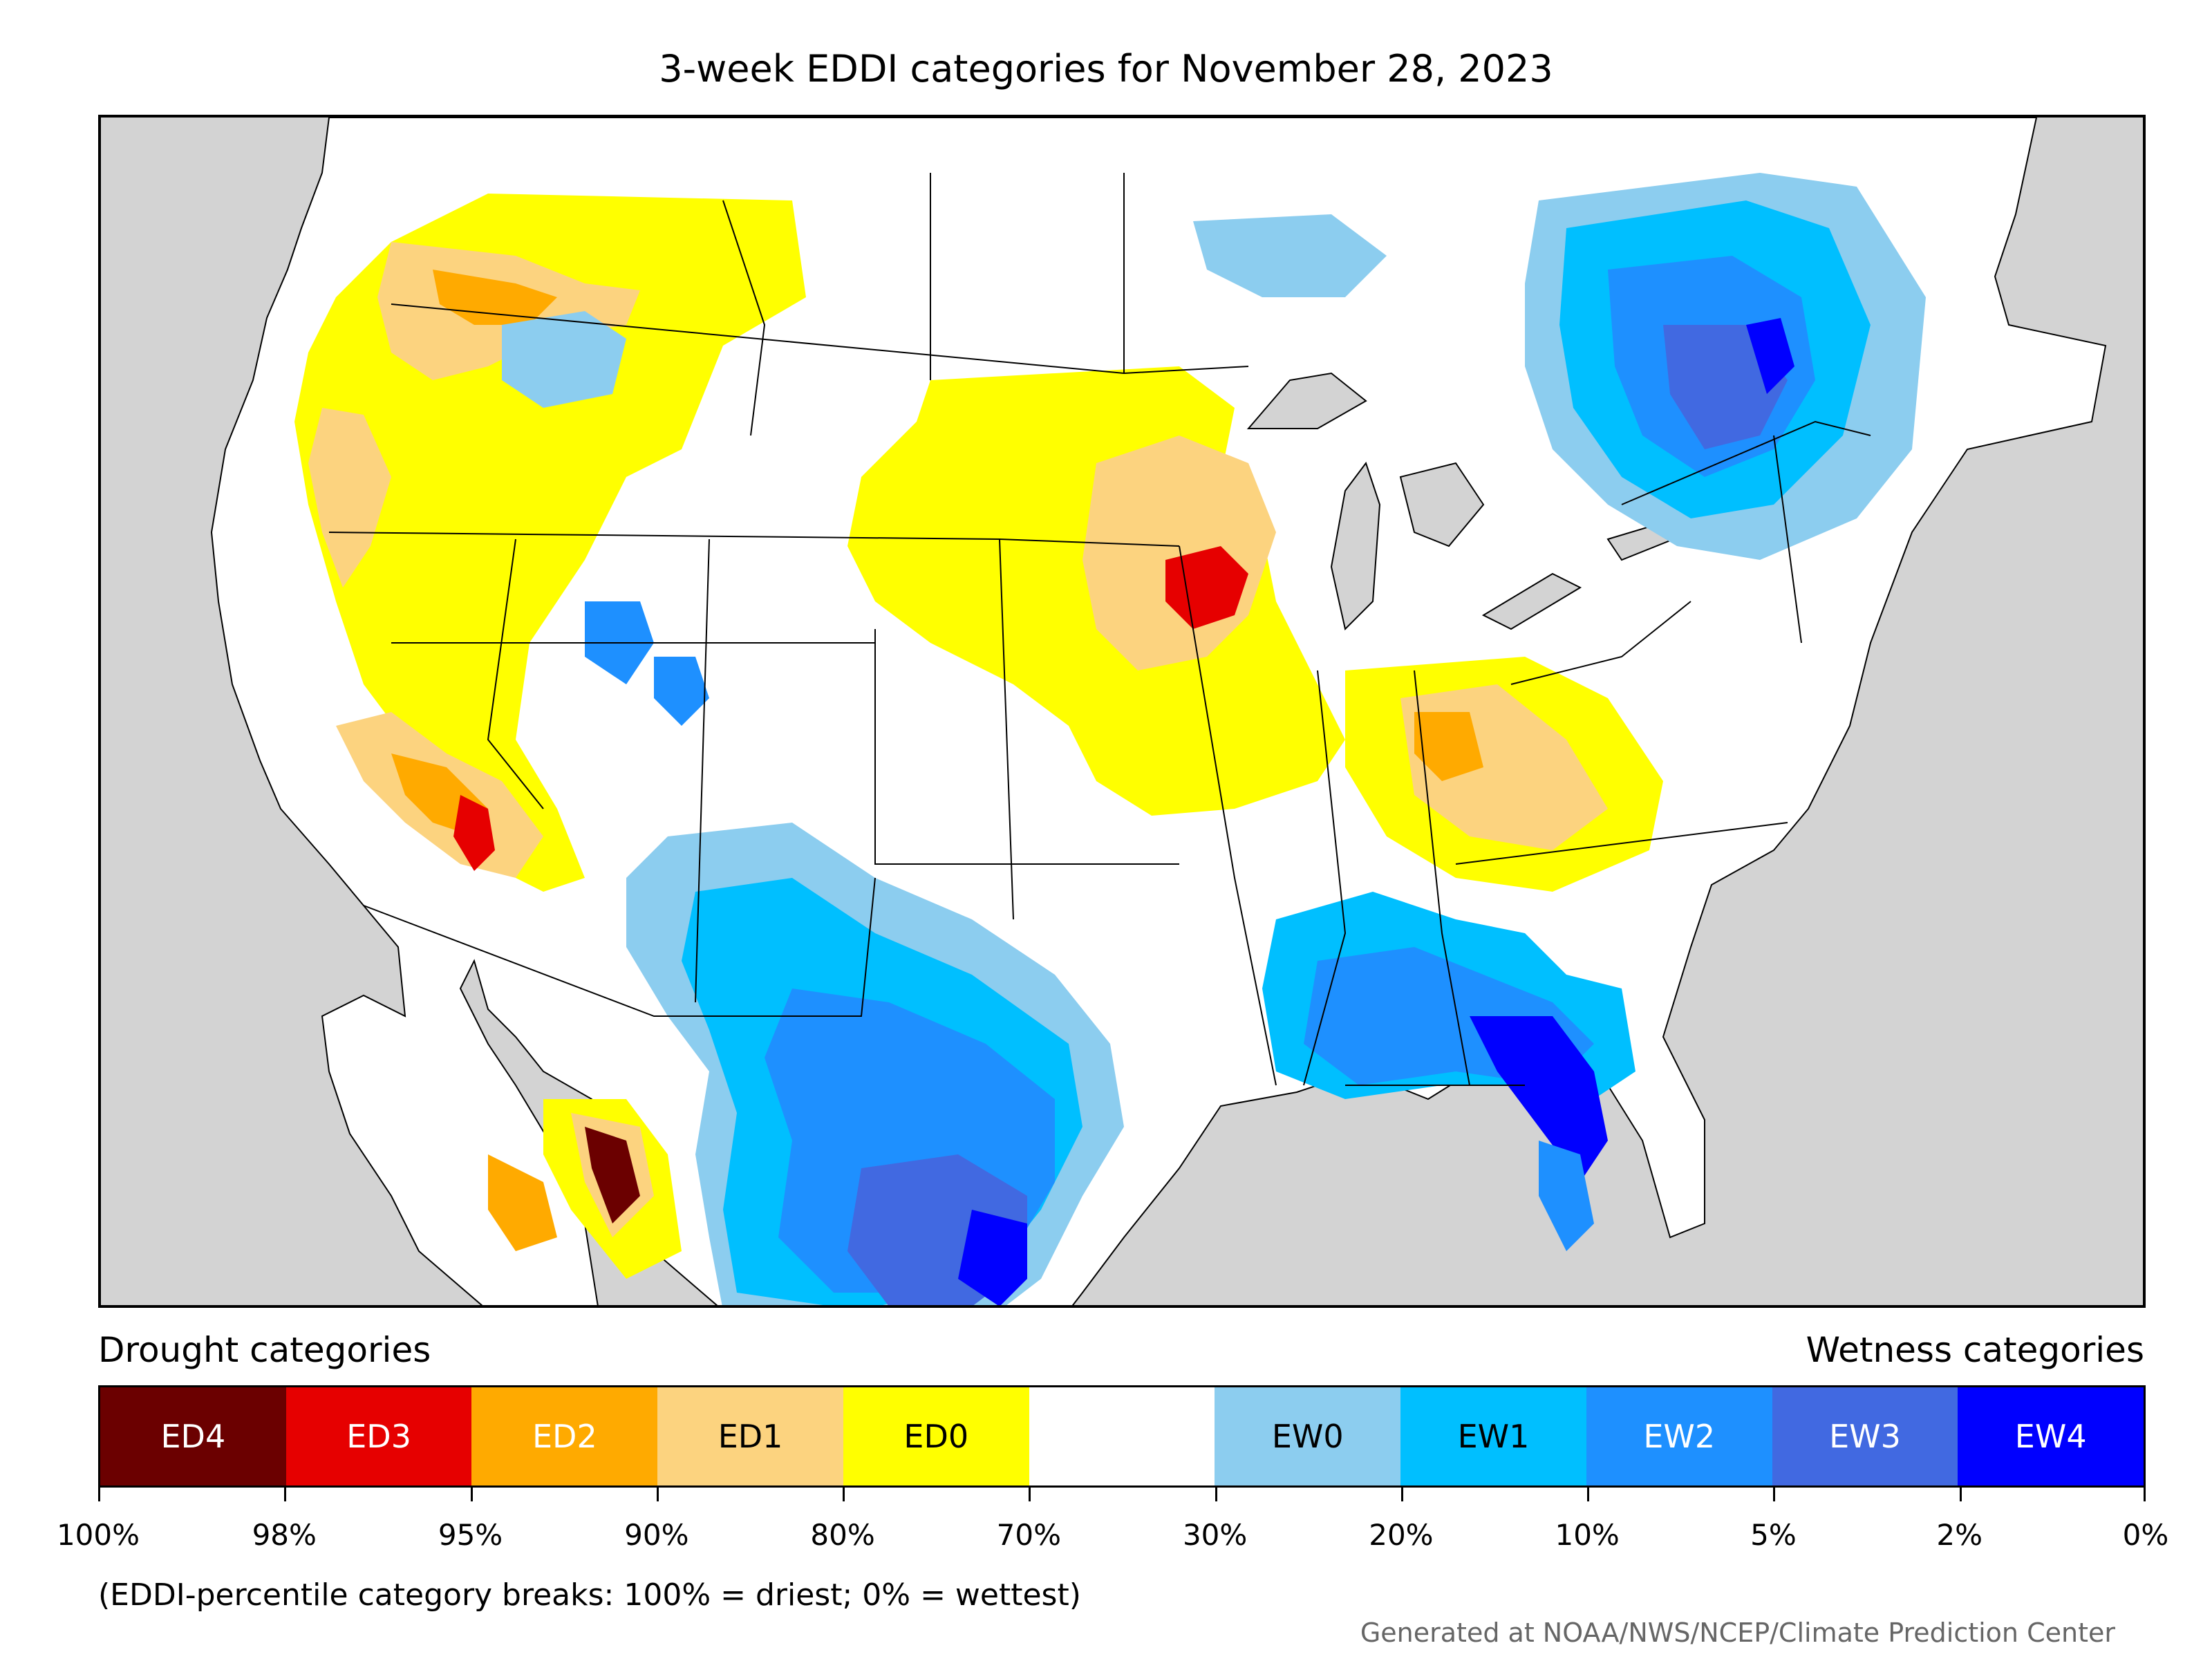 This screenshot has height=1659, width=2212. I want to click on colorbar-tick-label: 90%, so click(656, 1535).